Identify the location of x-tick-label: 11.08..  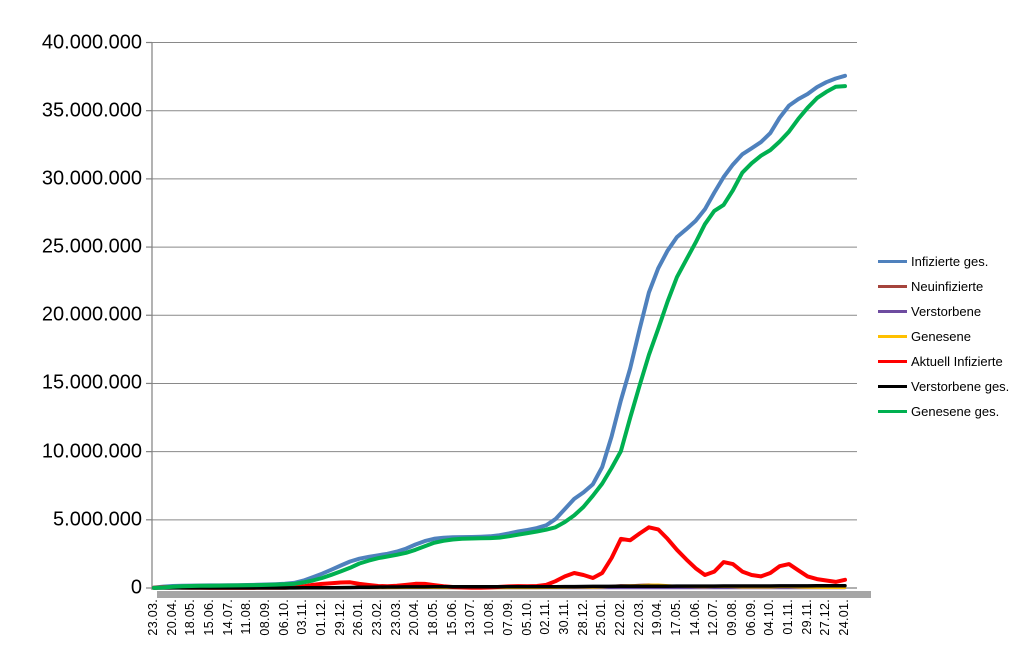
(246, 617).